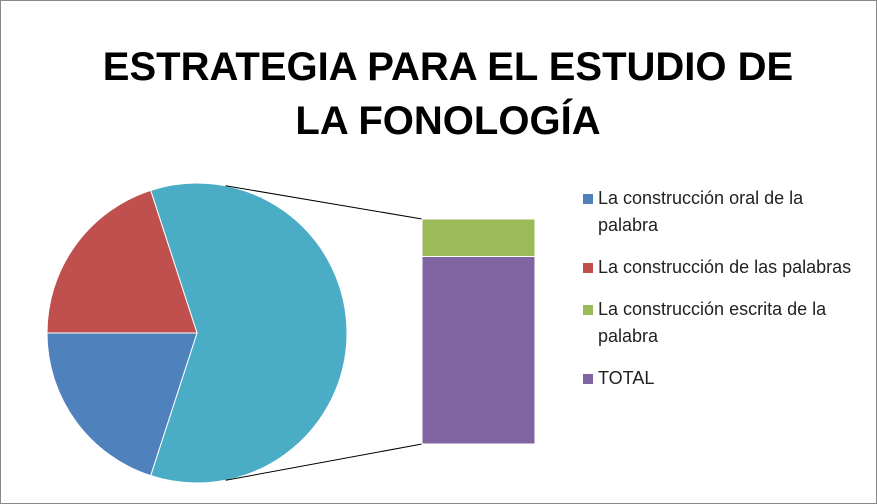 This screenshot has width=877, height=504. What do you see at coordinates (701, 211) in the screenshot?
I see `legend-label: La construcción oral de la palabra` at bounding box center [701, 211].